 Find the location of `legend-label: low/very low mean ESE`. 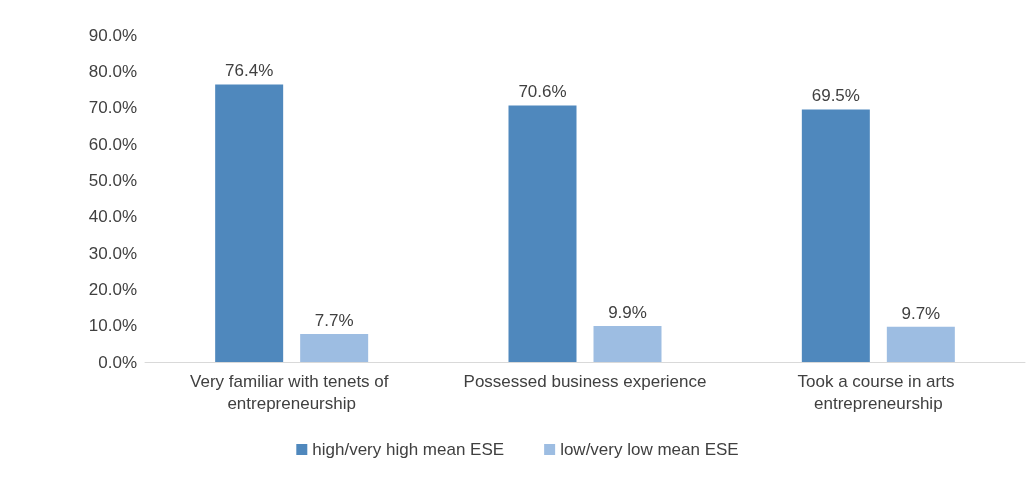

legend-label: low/very low mean ESE is located at coordinates (649, 449).